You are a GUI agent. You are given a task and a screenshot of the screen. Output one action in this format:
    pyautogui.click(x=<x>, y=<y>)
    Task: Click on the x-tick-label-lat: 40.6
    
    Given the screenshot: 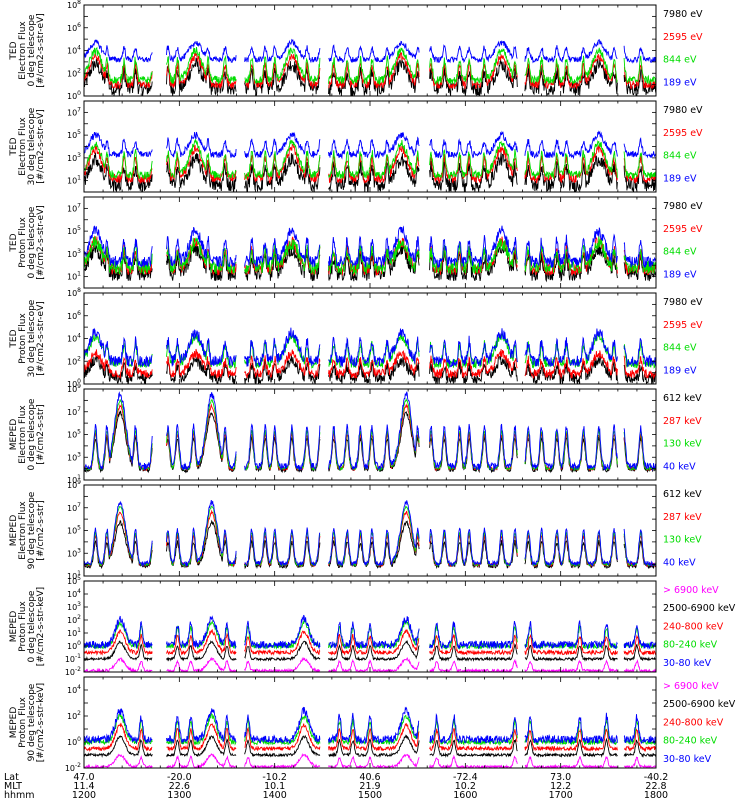 What is the action you would take?
    pyautogui.click(x=369, y=777)
    